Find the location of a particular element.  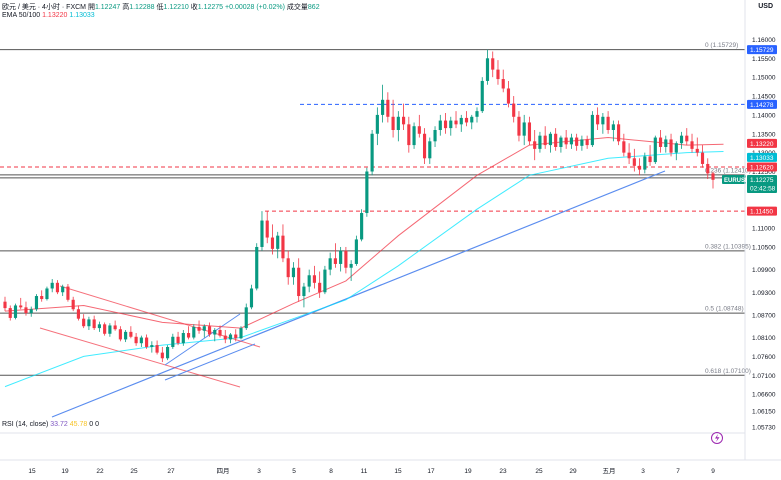

symbol-title: 欧元 / 美元 · 4小时 · FXCM is located at coordinates (44, 7).